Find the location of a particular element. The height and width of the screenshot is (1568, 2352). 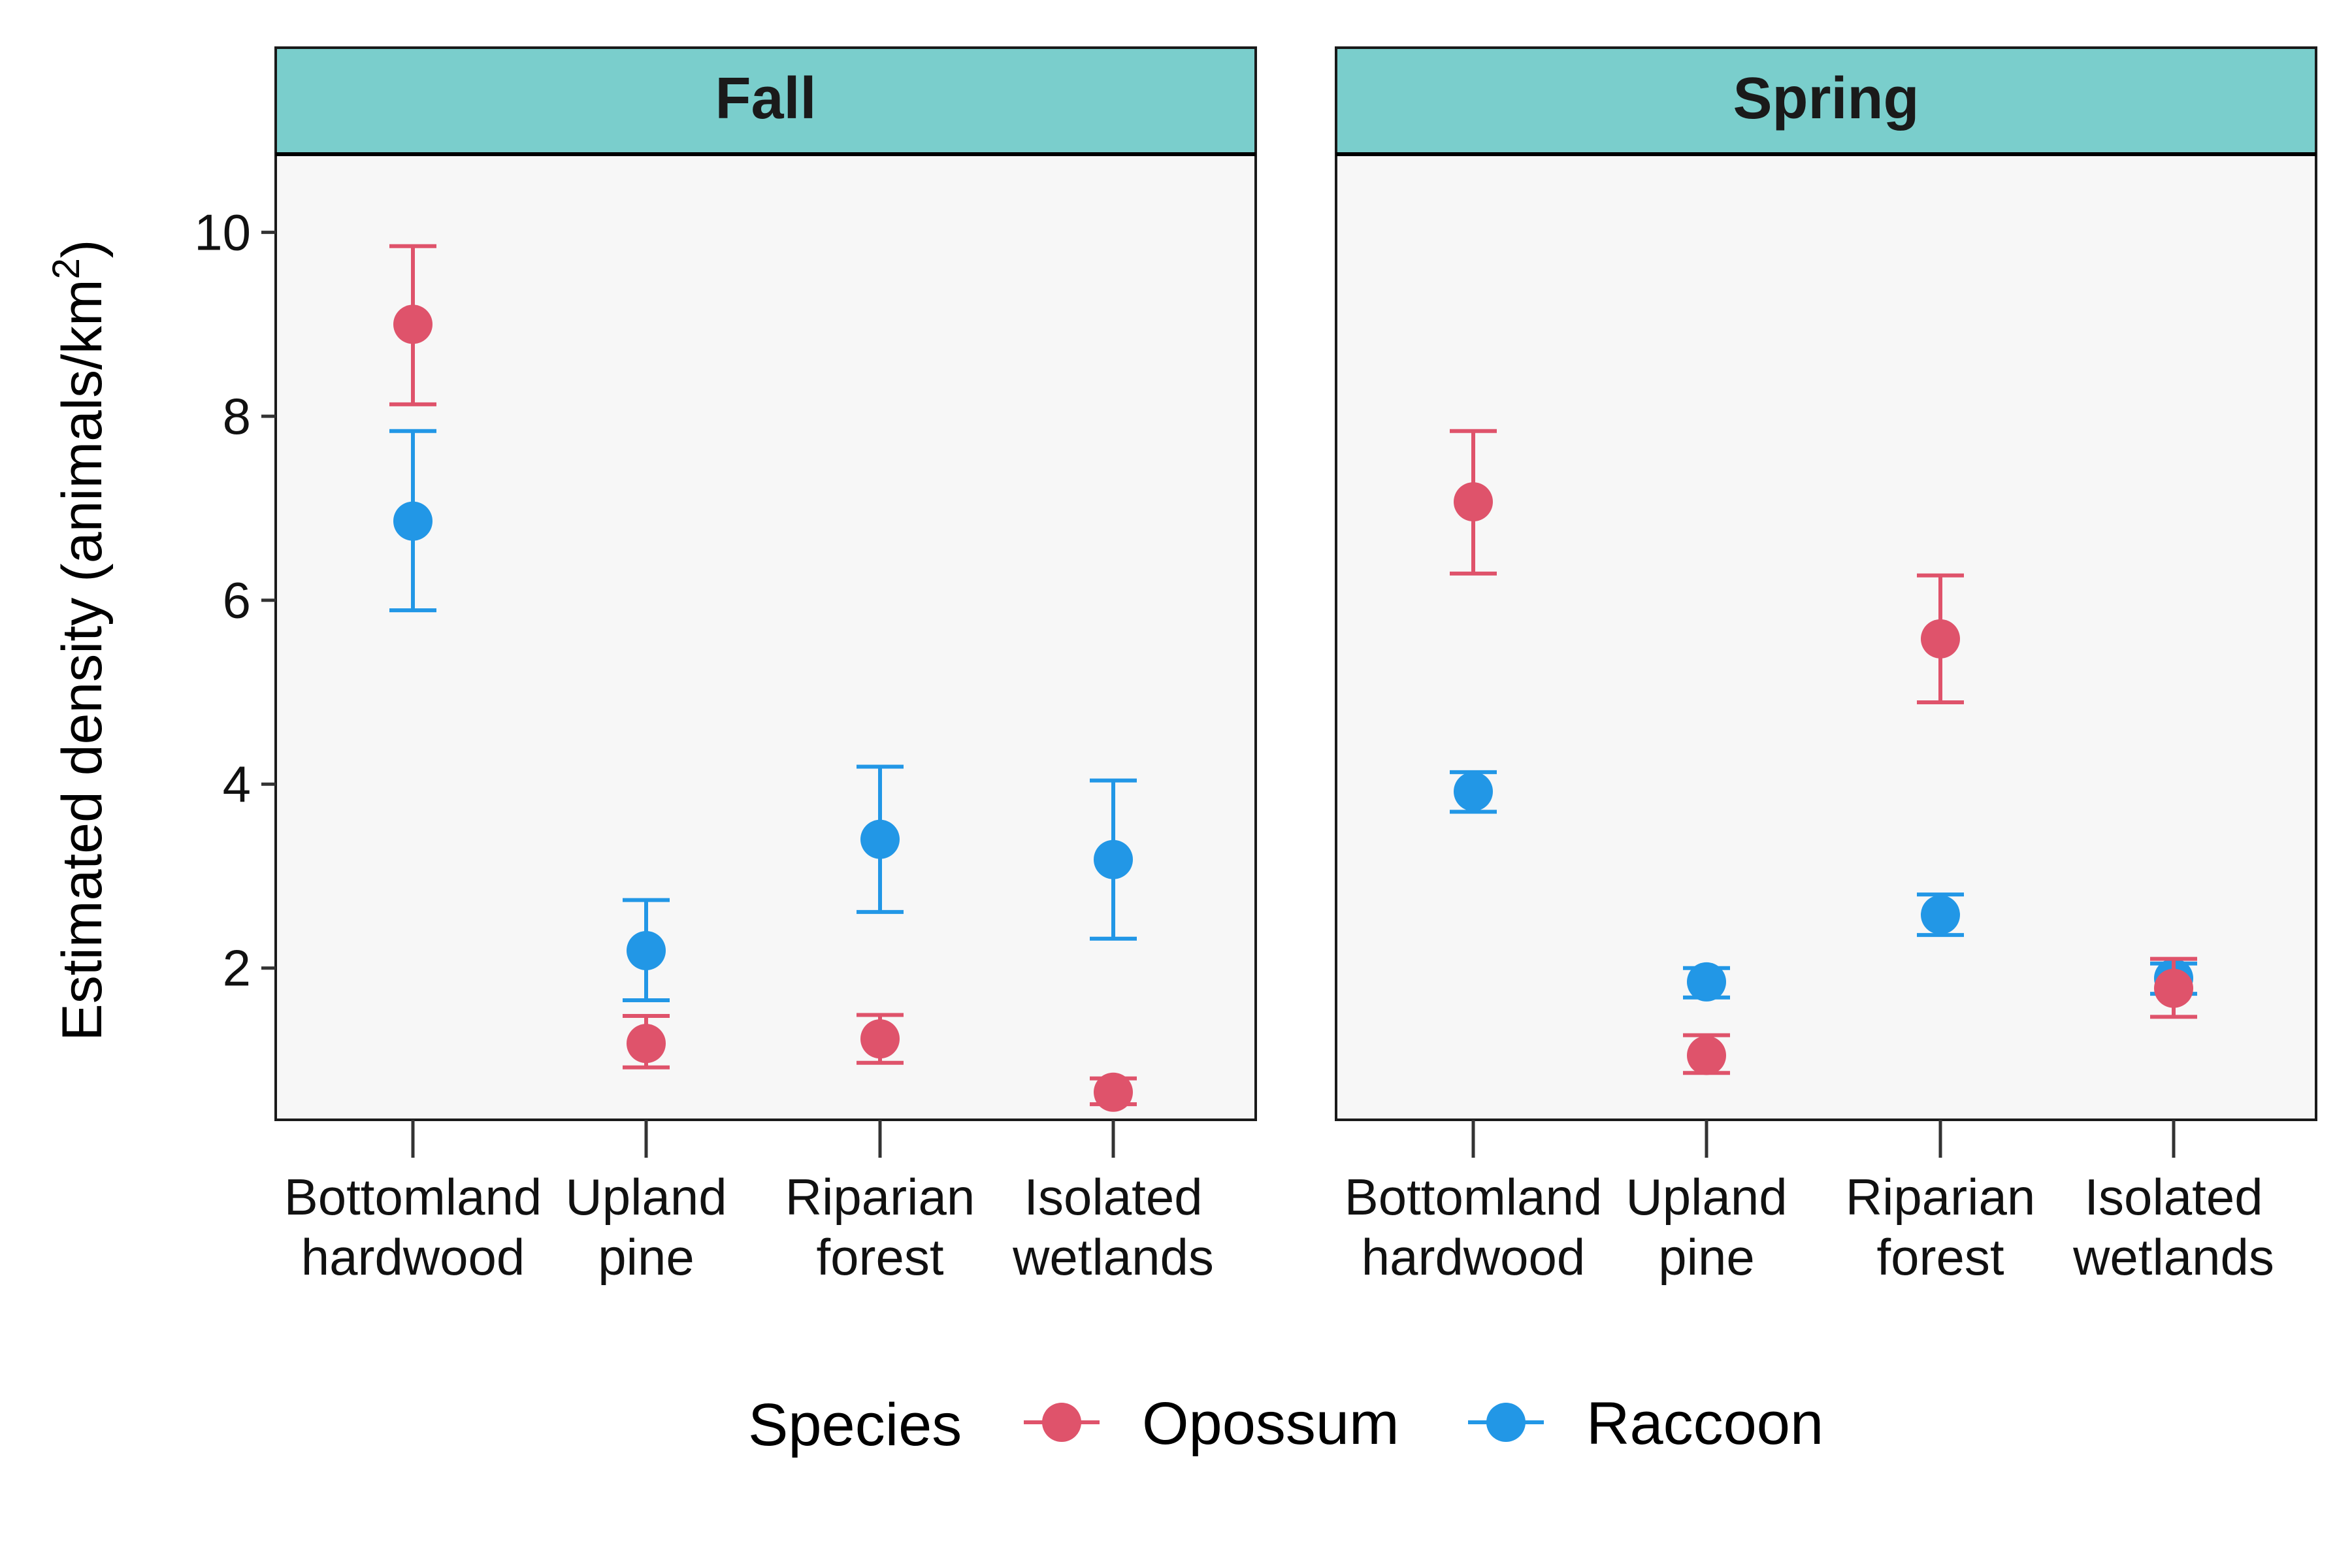

y-tick-label: 10 is located at coordinates (222, 232).